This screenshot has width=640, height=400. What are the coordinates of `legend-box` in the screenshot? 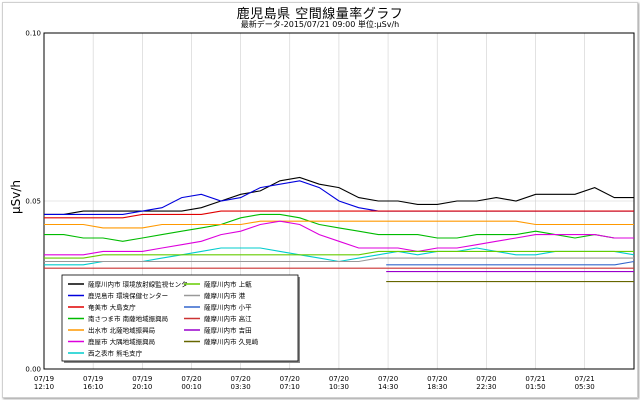 It's located at (180, 318).